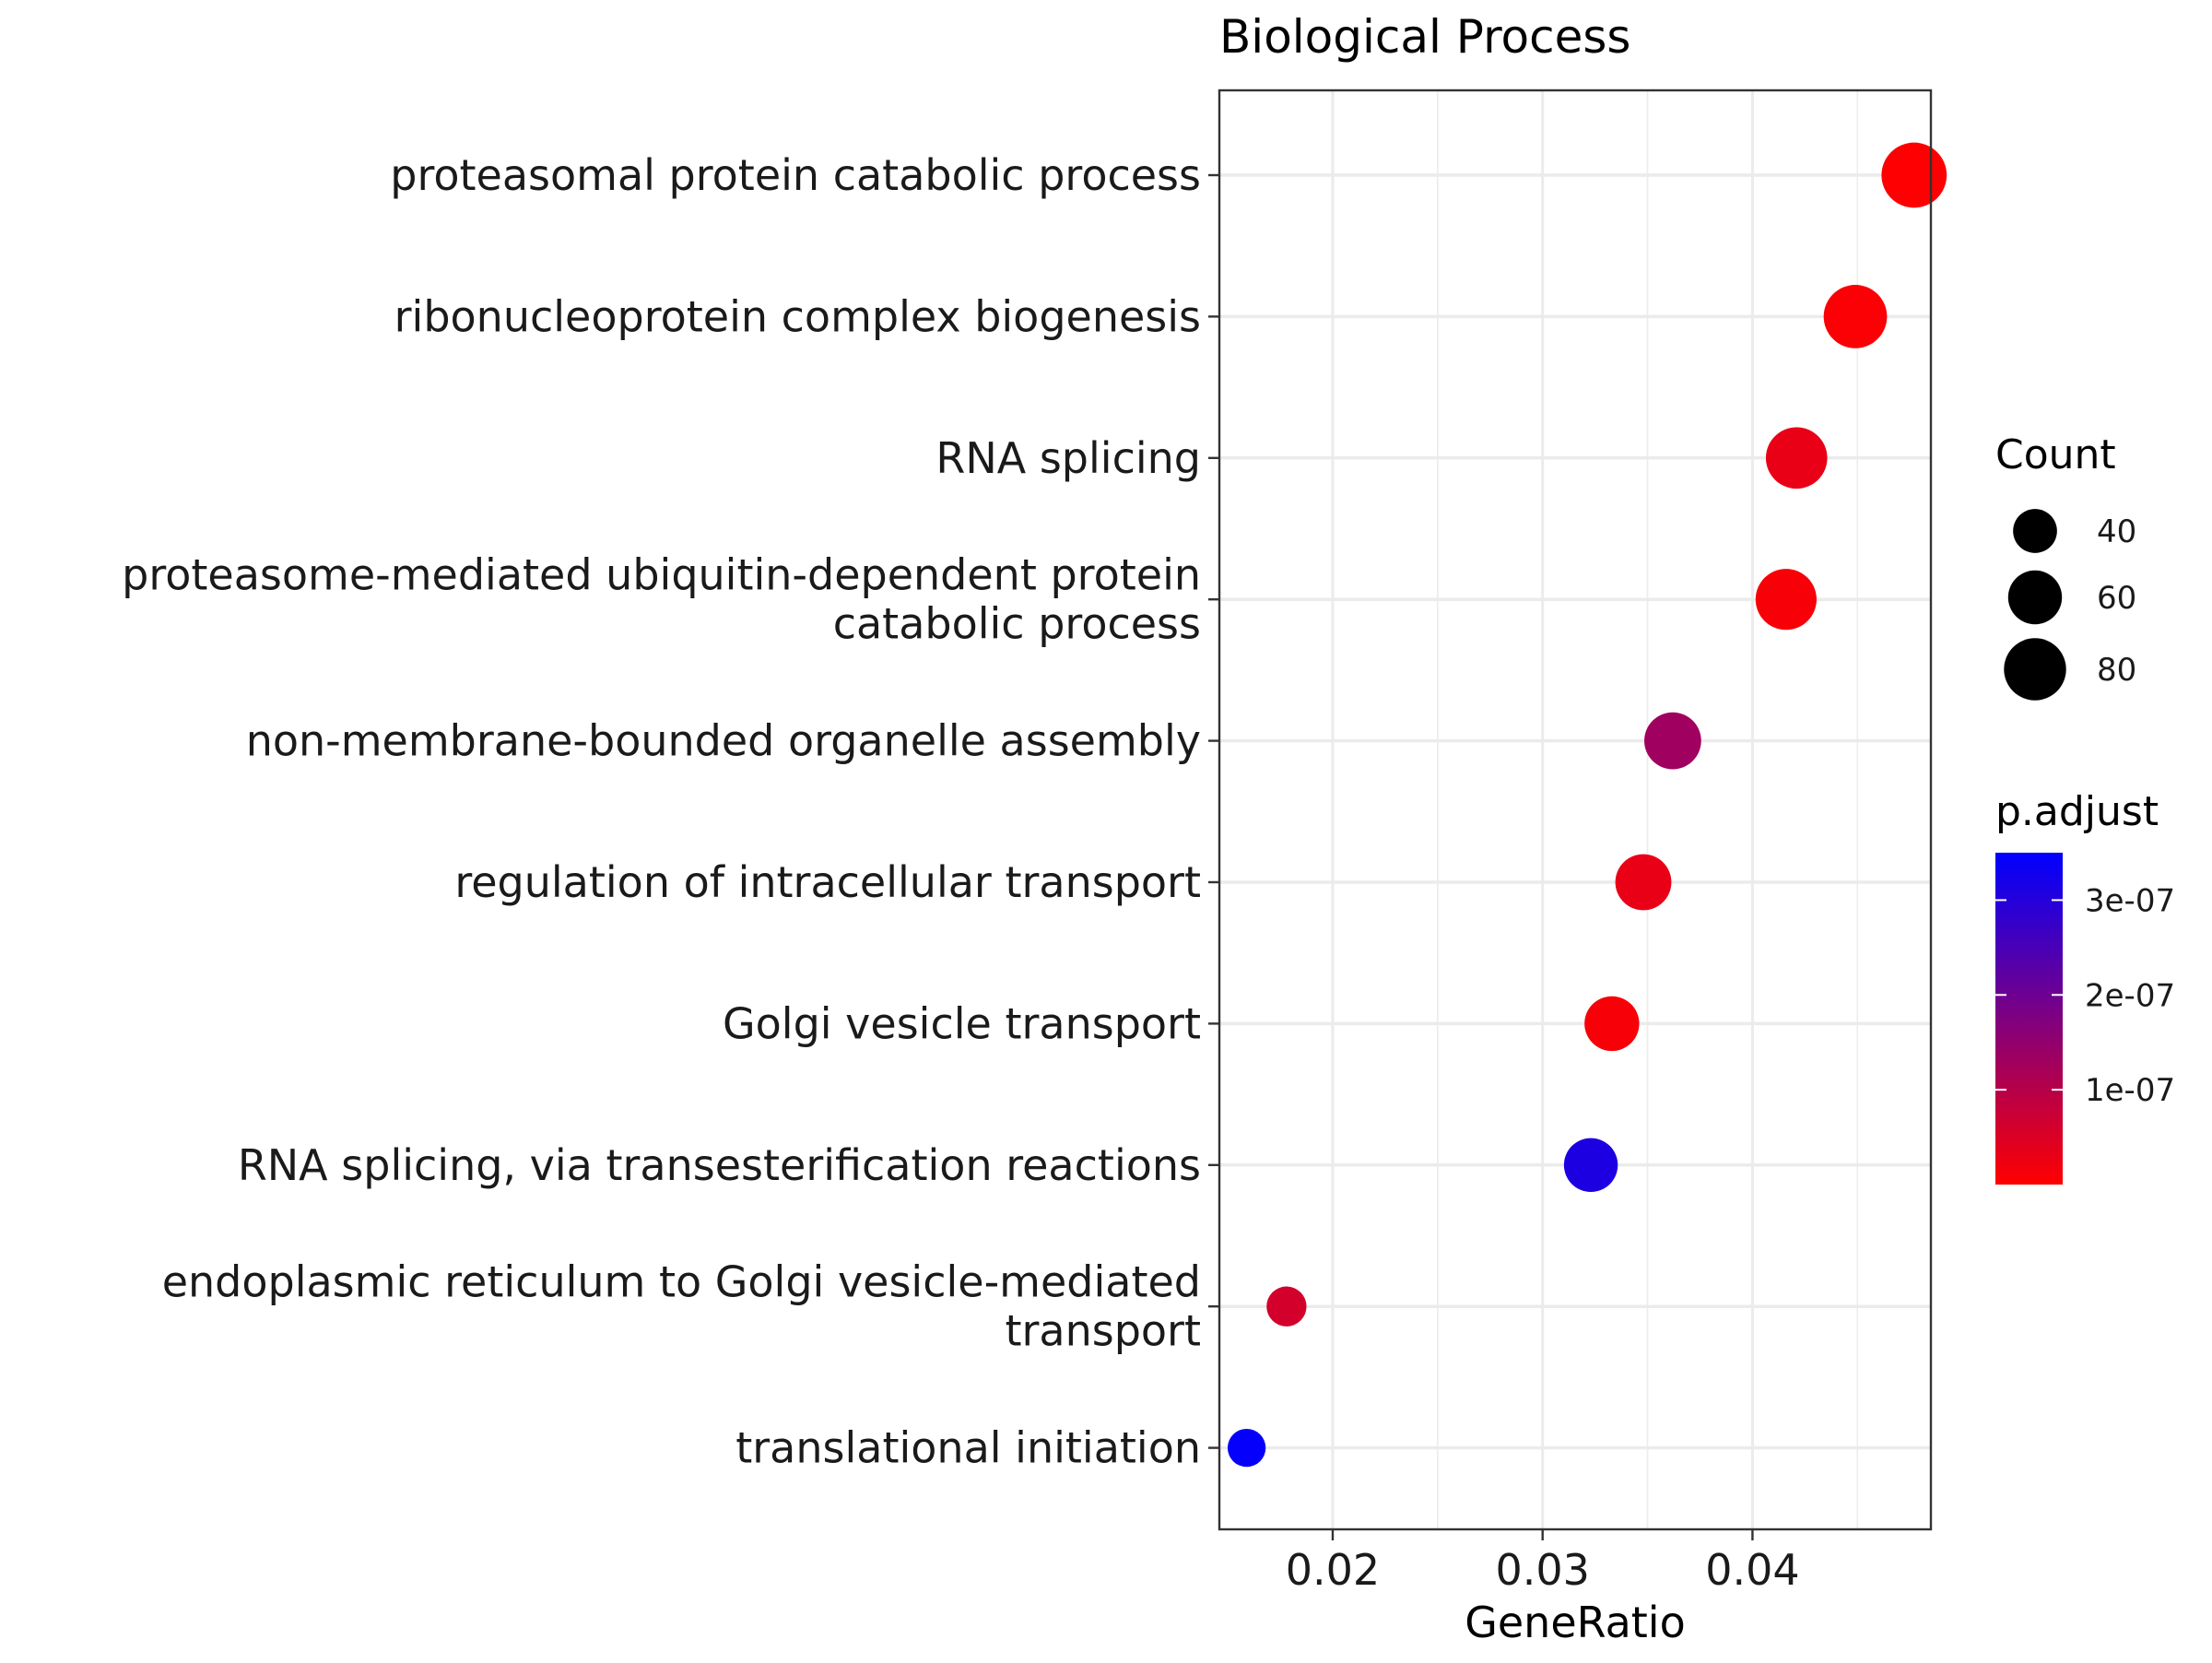  What do you see at coordinates (1017, 624) in the screenshot?
I see `y-tick-label: catabolic process` at bounding box center [1017, 624].